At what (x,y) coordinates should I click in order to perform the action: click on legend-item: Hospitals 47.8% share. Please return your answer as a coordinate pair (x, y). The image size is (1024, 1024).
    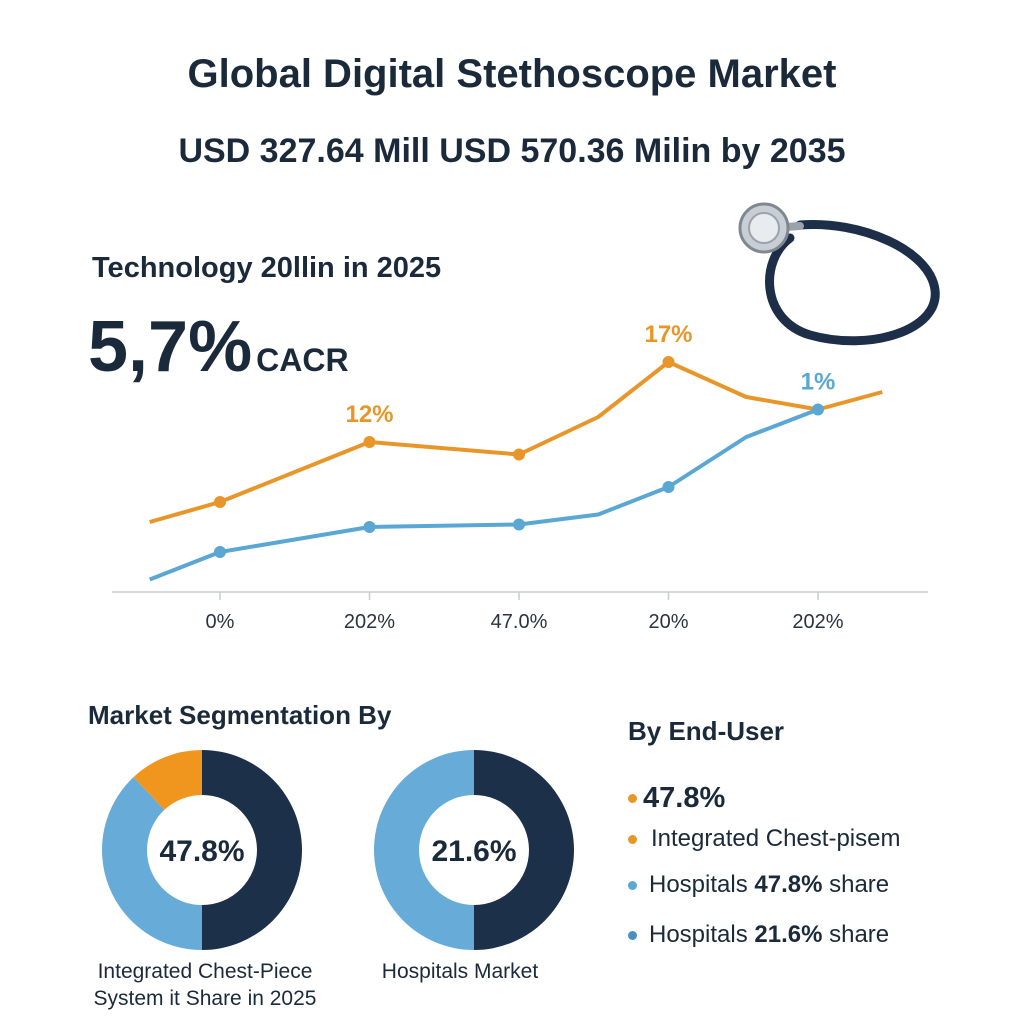
    Looking at the image, I should click on (764, 885).